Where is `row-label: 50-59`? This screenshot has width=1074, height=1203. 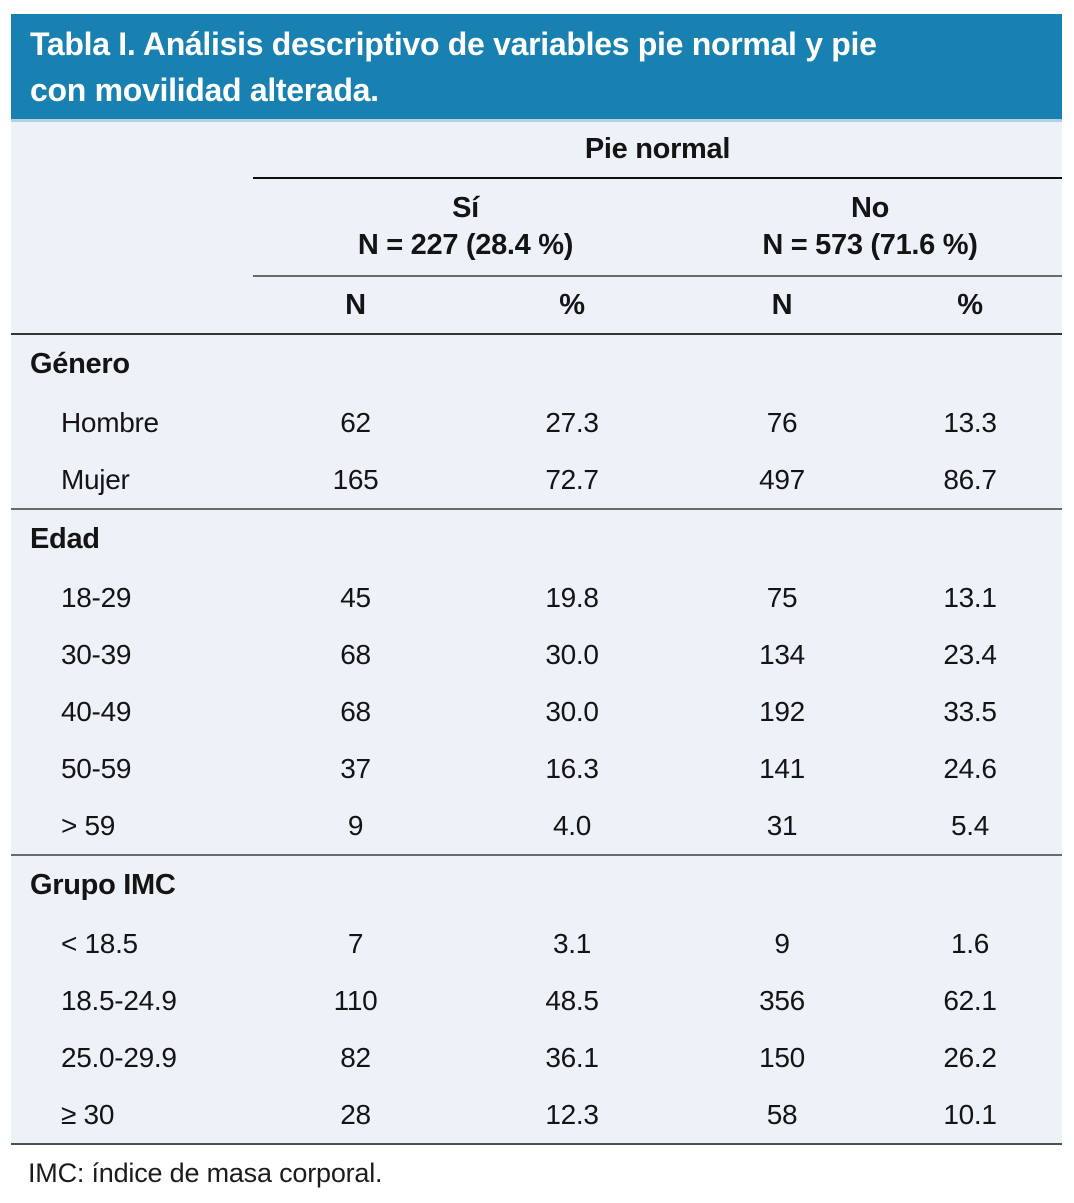 row-label: 50-59 is located at coordinates (96, 768).